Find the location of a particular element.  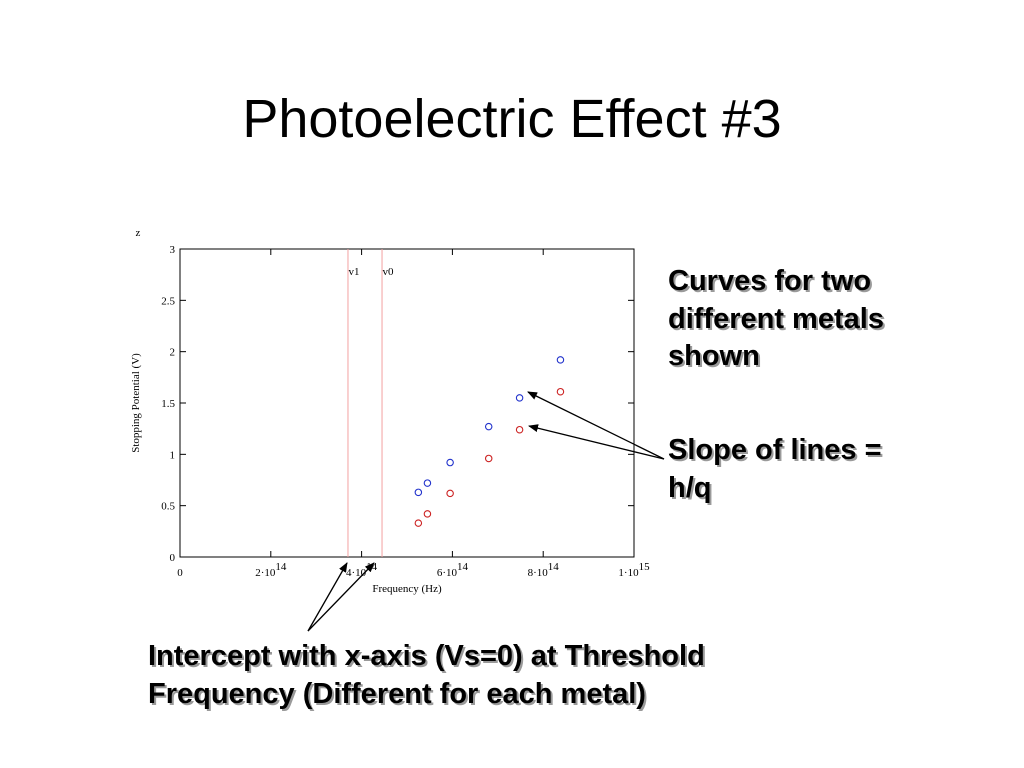

threshold-label: v1 is located at coordinates (353, 272).